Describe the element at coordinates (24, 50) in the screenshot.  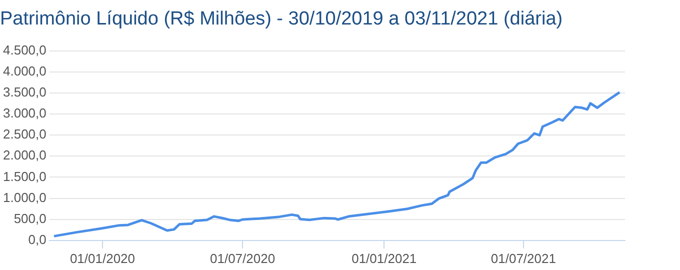
I see `y-tick-label: 4.500,0` at that location.